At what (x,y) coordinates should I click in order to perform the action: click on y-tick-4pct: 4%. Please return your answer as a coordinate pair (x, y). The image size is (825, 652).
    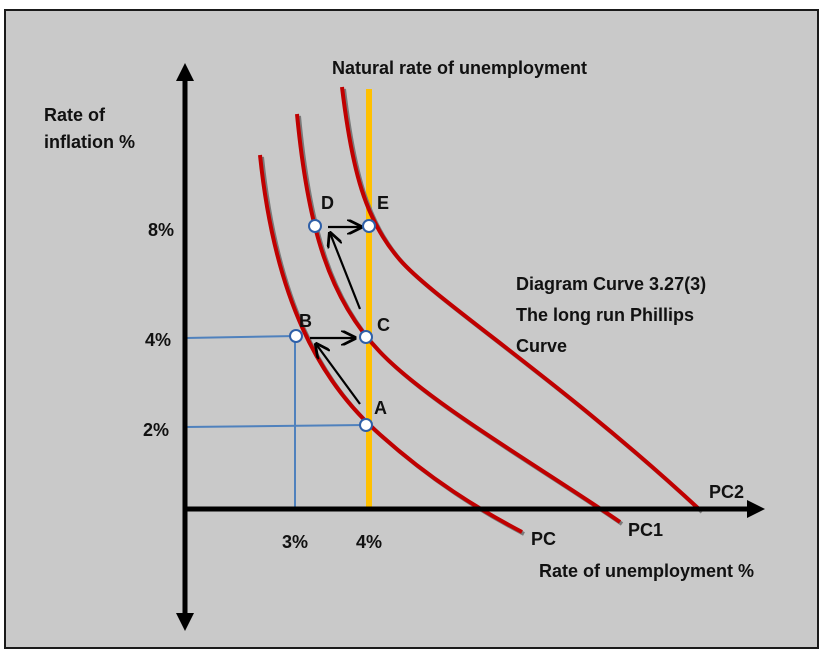
    Looking at the image, I should click on (158, 340).